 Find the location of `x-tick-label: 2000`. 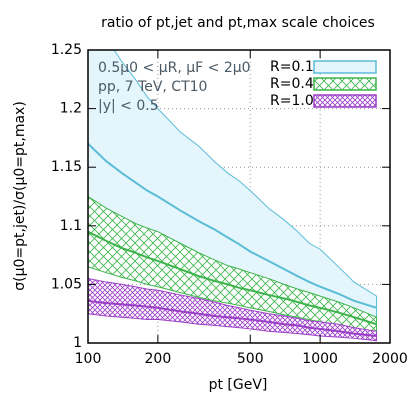

x-tick-label: 2000 is located at coordinates (390, 359).